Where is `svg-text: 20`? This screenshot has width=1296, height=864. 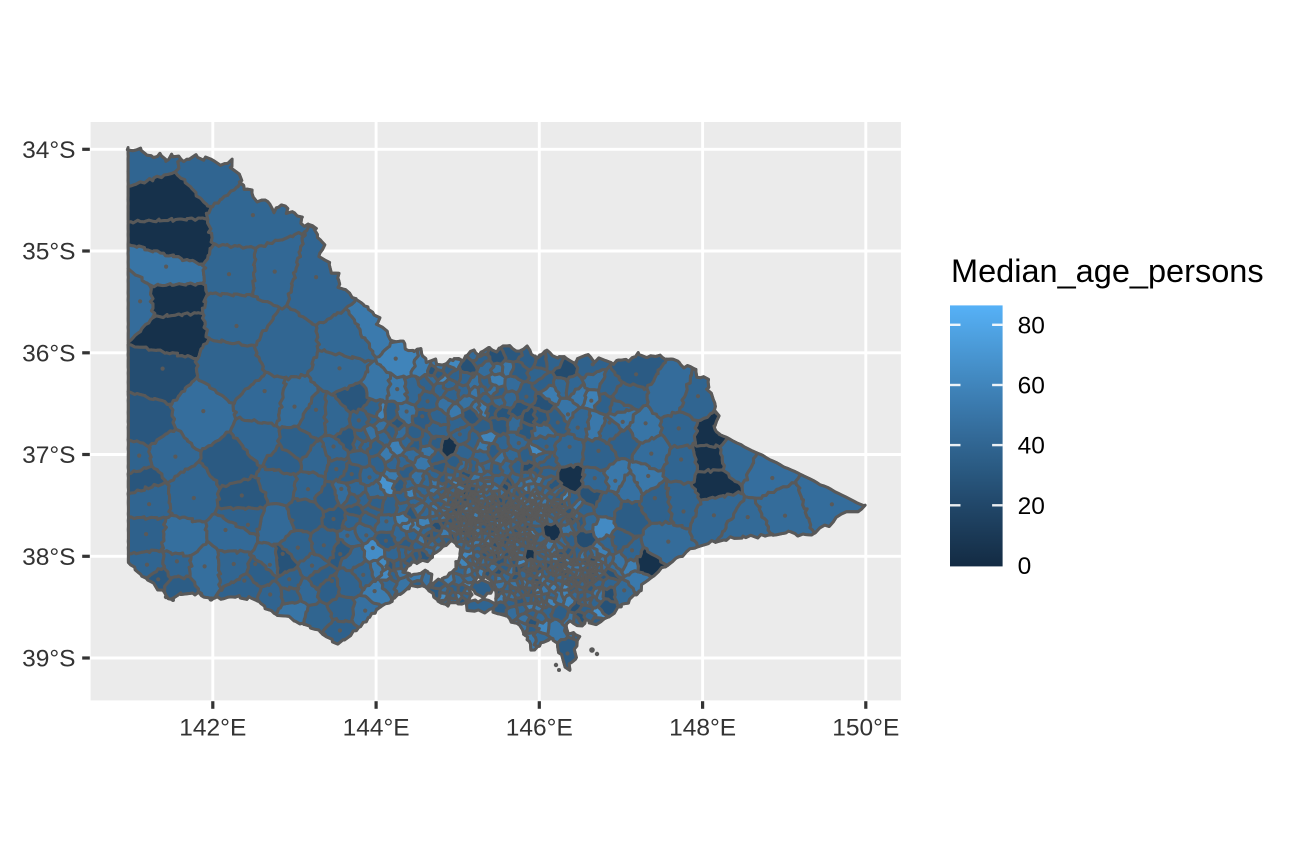
svg-text: 20 is located at coordinates (1031, 506).